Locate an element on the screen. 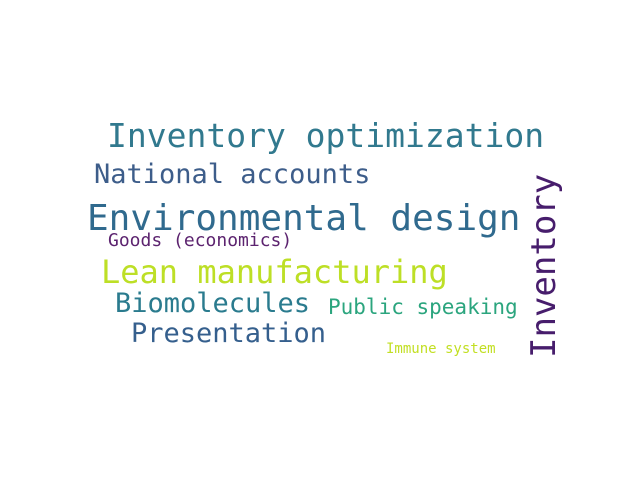 The height and width of the screenshot is (480, 640). word-lean-manufacturing: Lean manufacturing is located at coordinates (274, 272).